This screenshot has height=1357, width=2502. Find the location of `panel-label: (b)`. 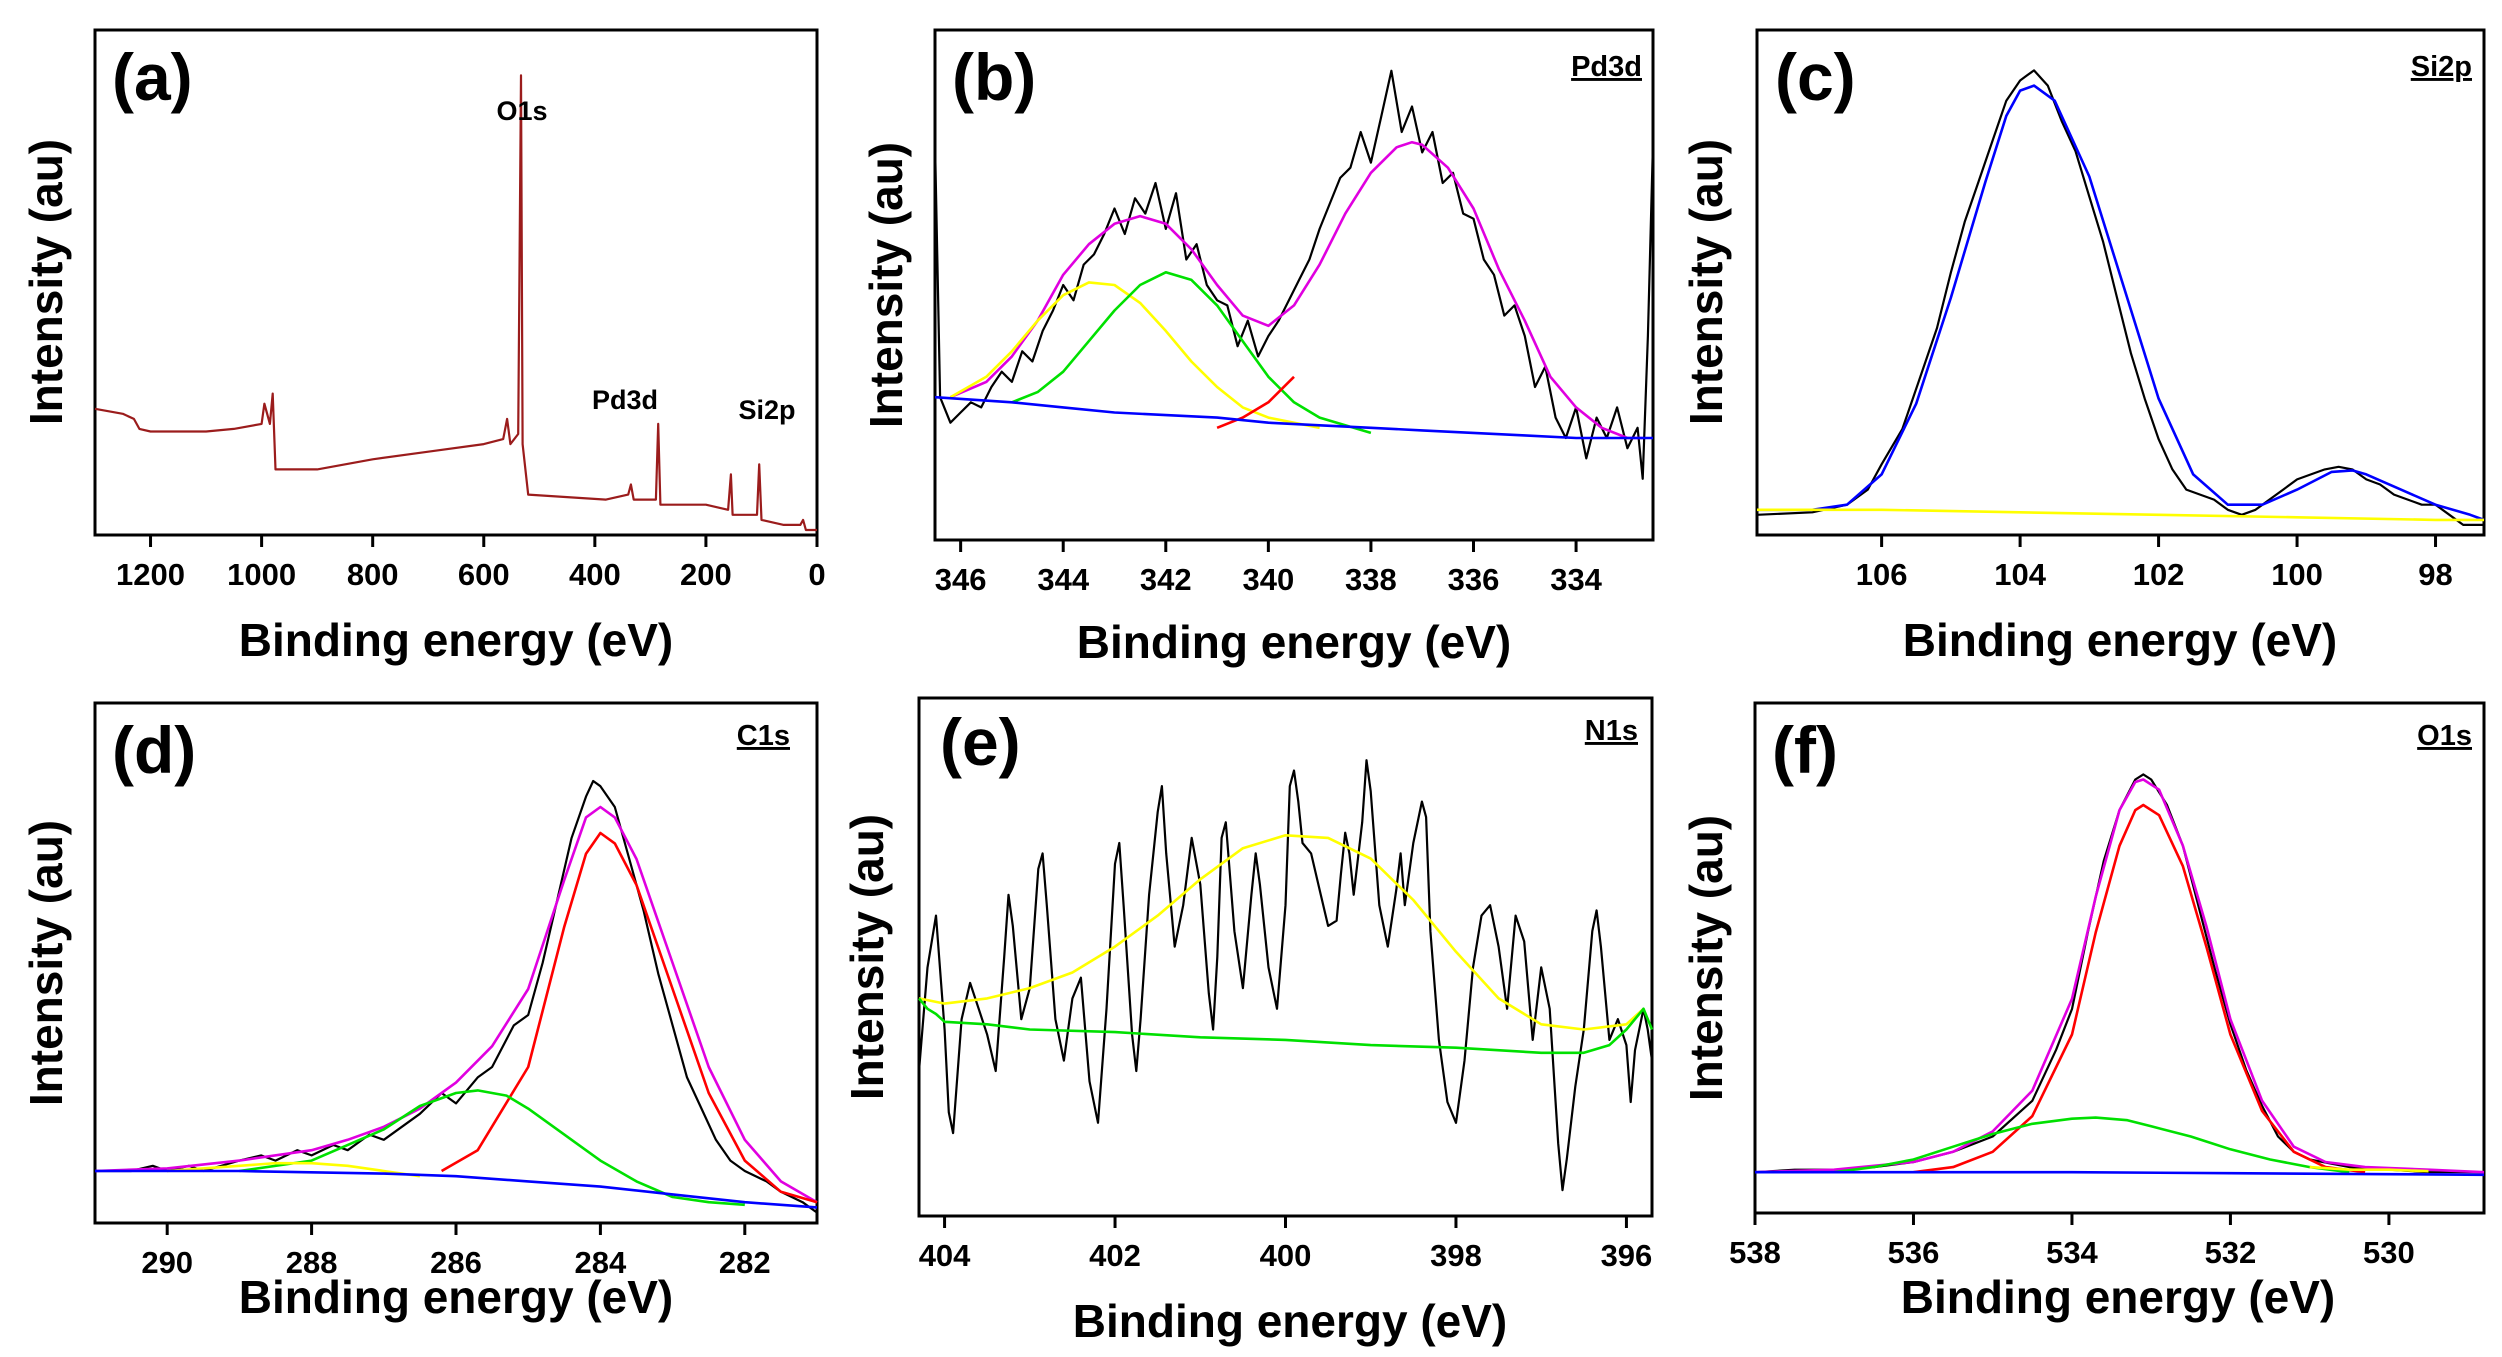

panel-label: (b) is located at coordinates (994, 77).